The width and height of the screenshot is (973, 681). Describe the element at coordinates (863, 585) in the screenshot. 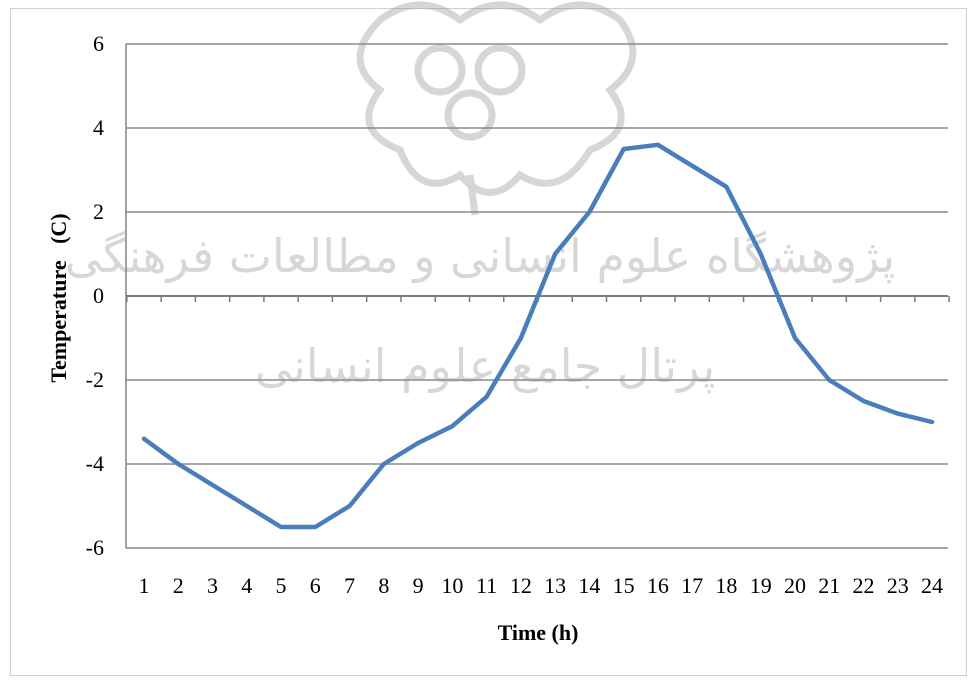

I see `x-tick-label: 22` at that location.